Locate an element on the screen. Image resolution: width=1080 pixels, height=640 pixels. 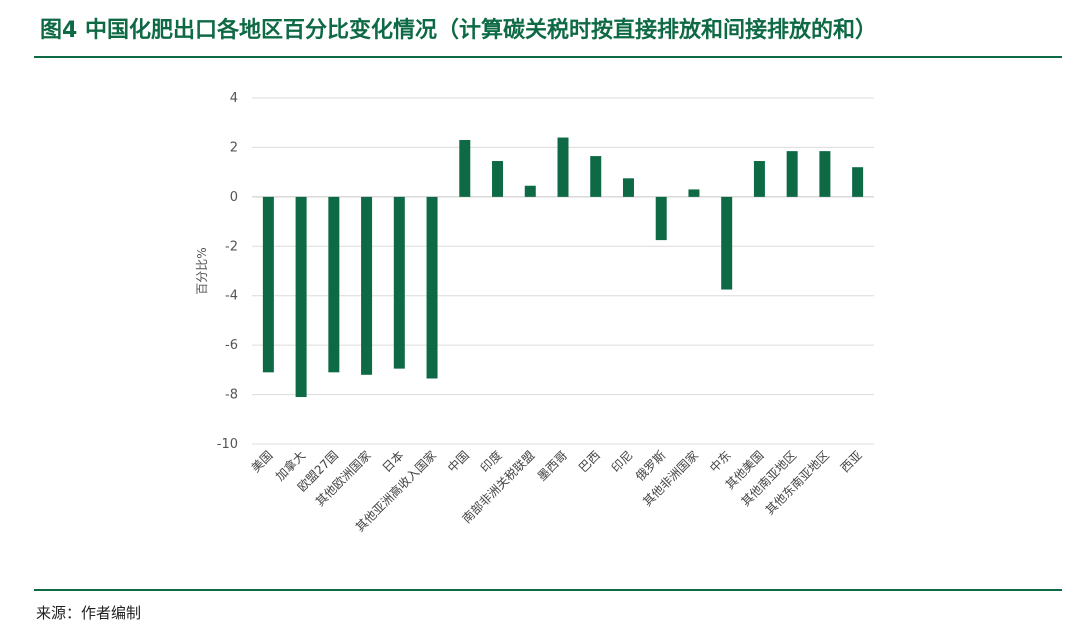
y-axis-label: 百分比% is located at coordinates (202, 270).